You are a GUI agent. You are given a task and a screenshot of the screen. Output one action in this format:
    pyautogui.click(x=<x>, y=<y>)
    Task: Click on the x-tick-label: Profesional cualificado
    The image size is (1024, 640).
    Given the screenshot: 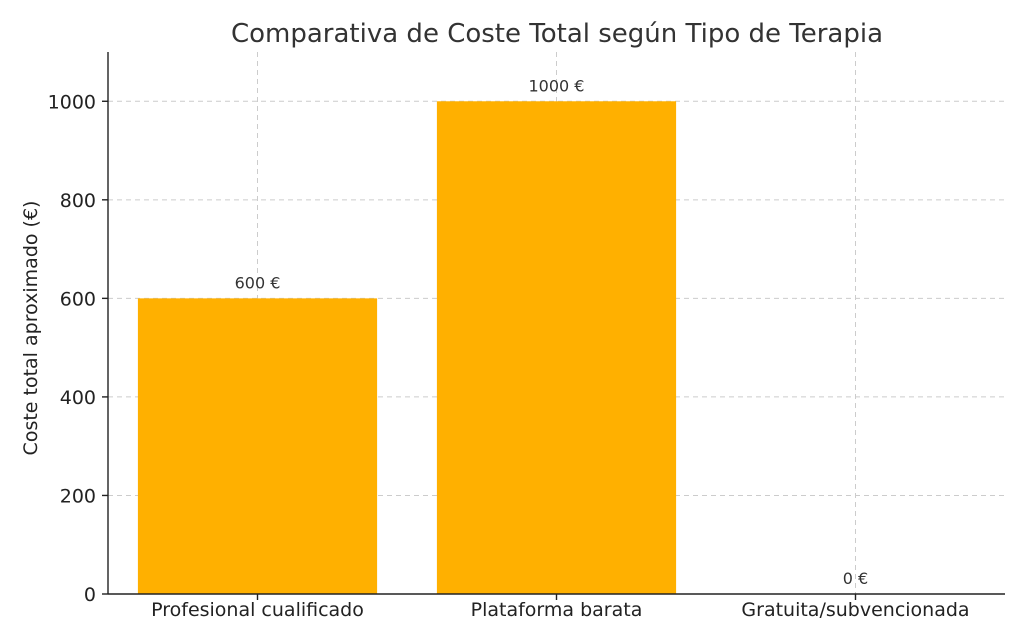 What is the action you would take?
    pyautogui.click(x=257, y=610)
    